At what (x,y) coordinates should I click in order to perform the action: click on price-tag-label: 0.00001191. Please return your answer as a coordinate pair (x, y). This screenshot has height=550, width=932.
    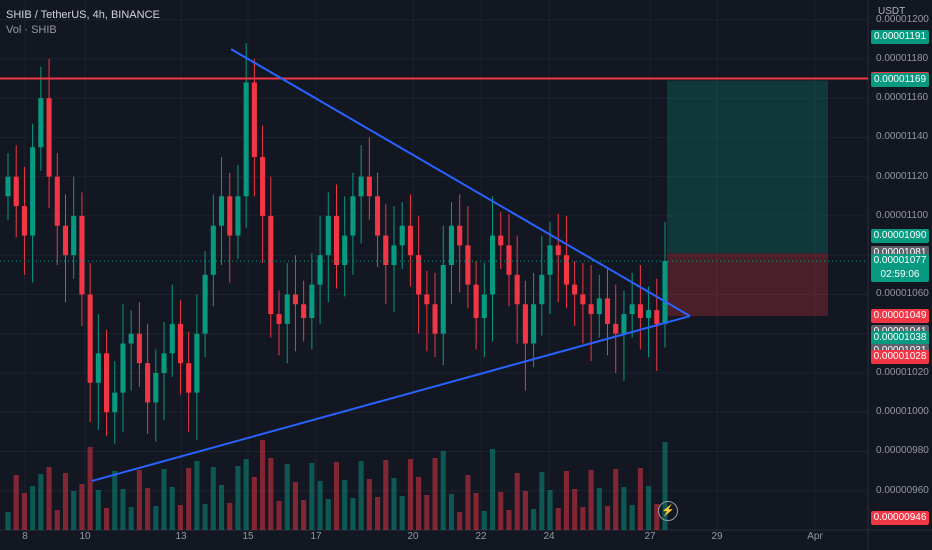
    Looking at the image, I should click on (900, 37).